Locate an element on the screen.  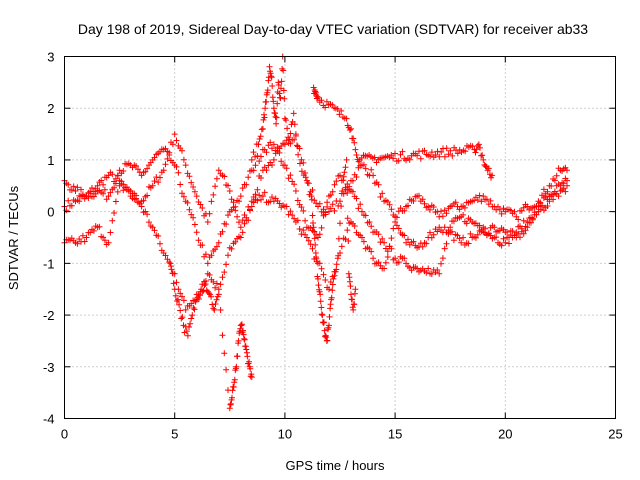
x-tick-label: 10 is located at coordinates (285, 434).